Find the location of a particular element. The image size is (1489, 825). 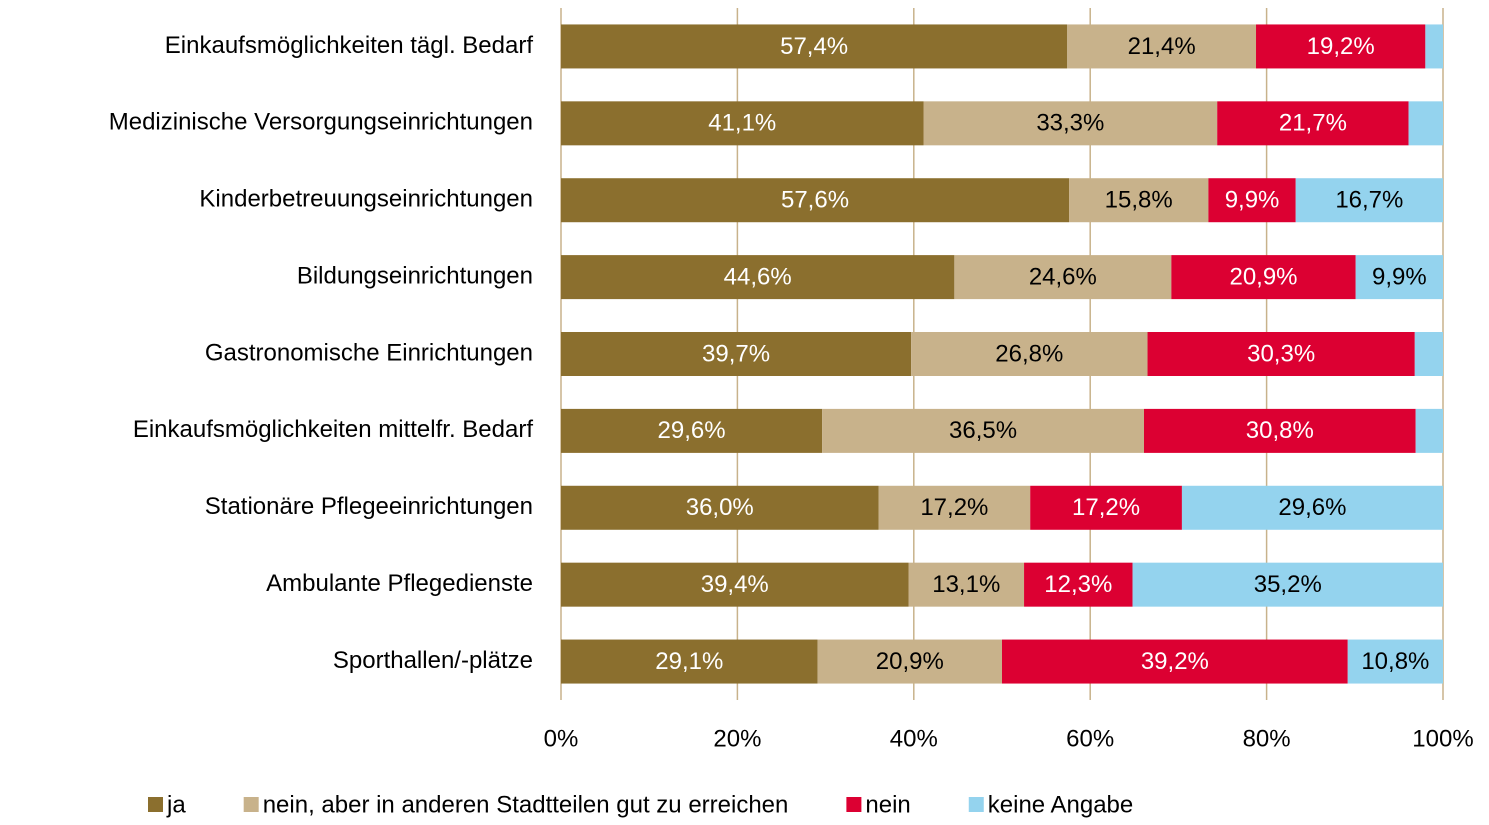

data-label: 29,1% is located at coordinates (689, 661).